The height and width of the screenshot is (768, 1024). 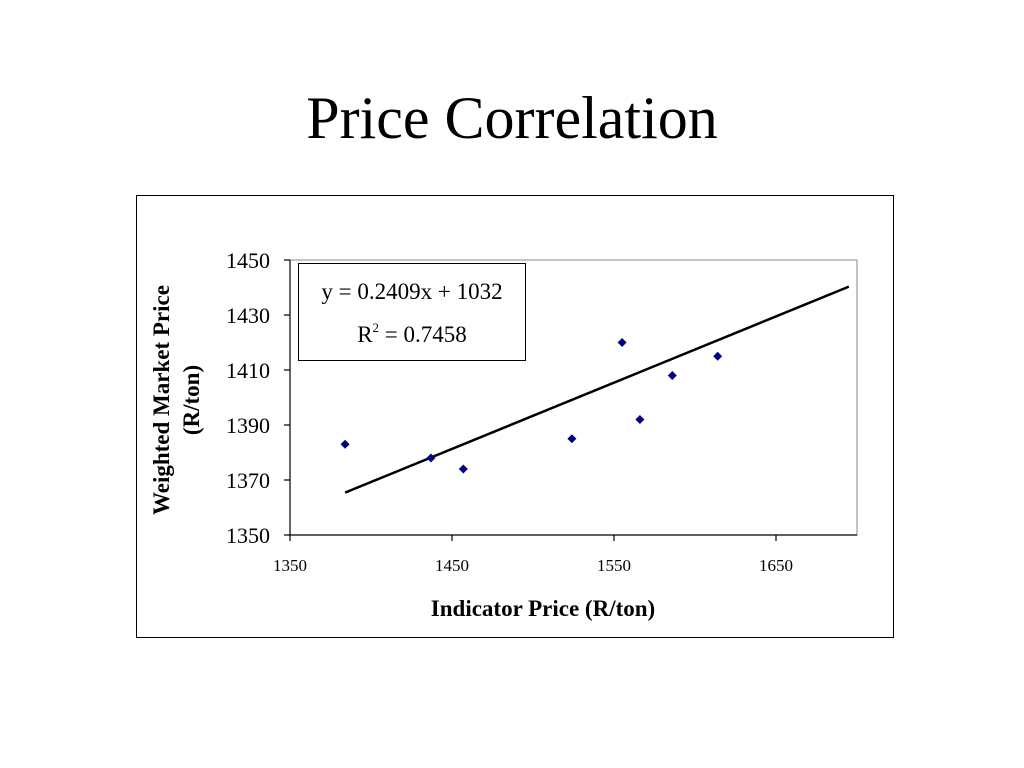 I want to click on trendline-equation: y = 0.2409x + 1032, so click(x=412, y=291).